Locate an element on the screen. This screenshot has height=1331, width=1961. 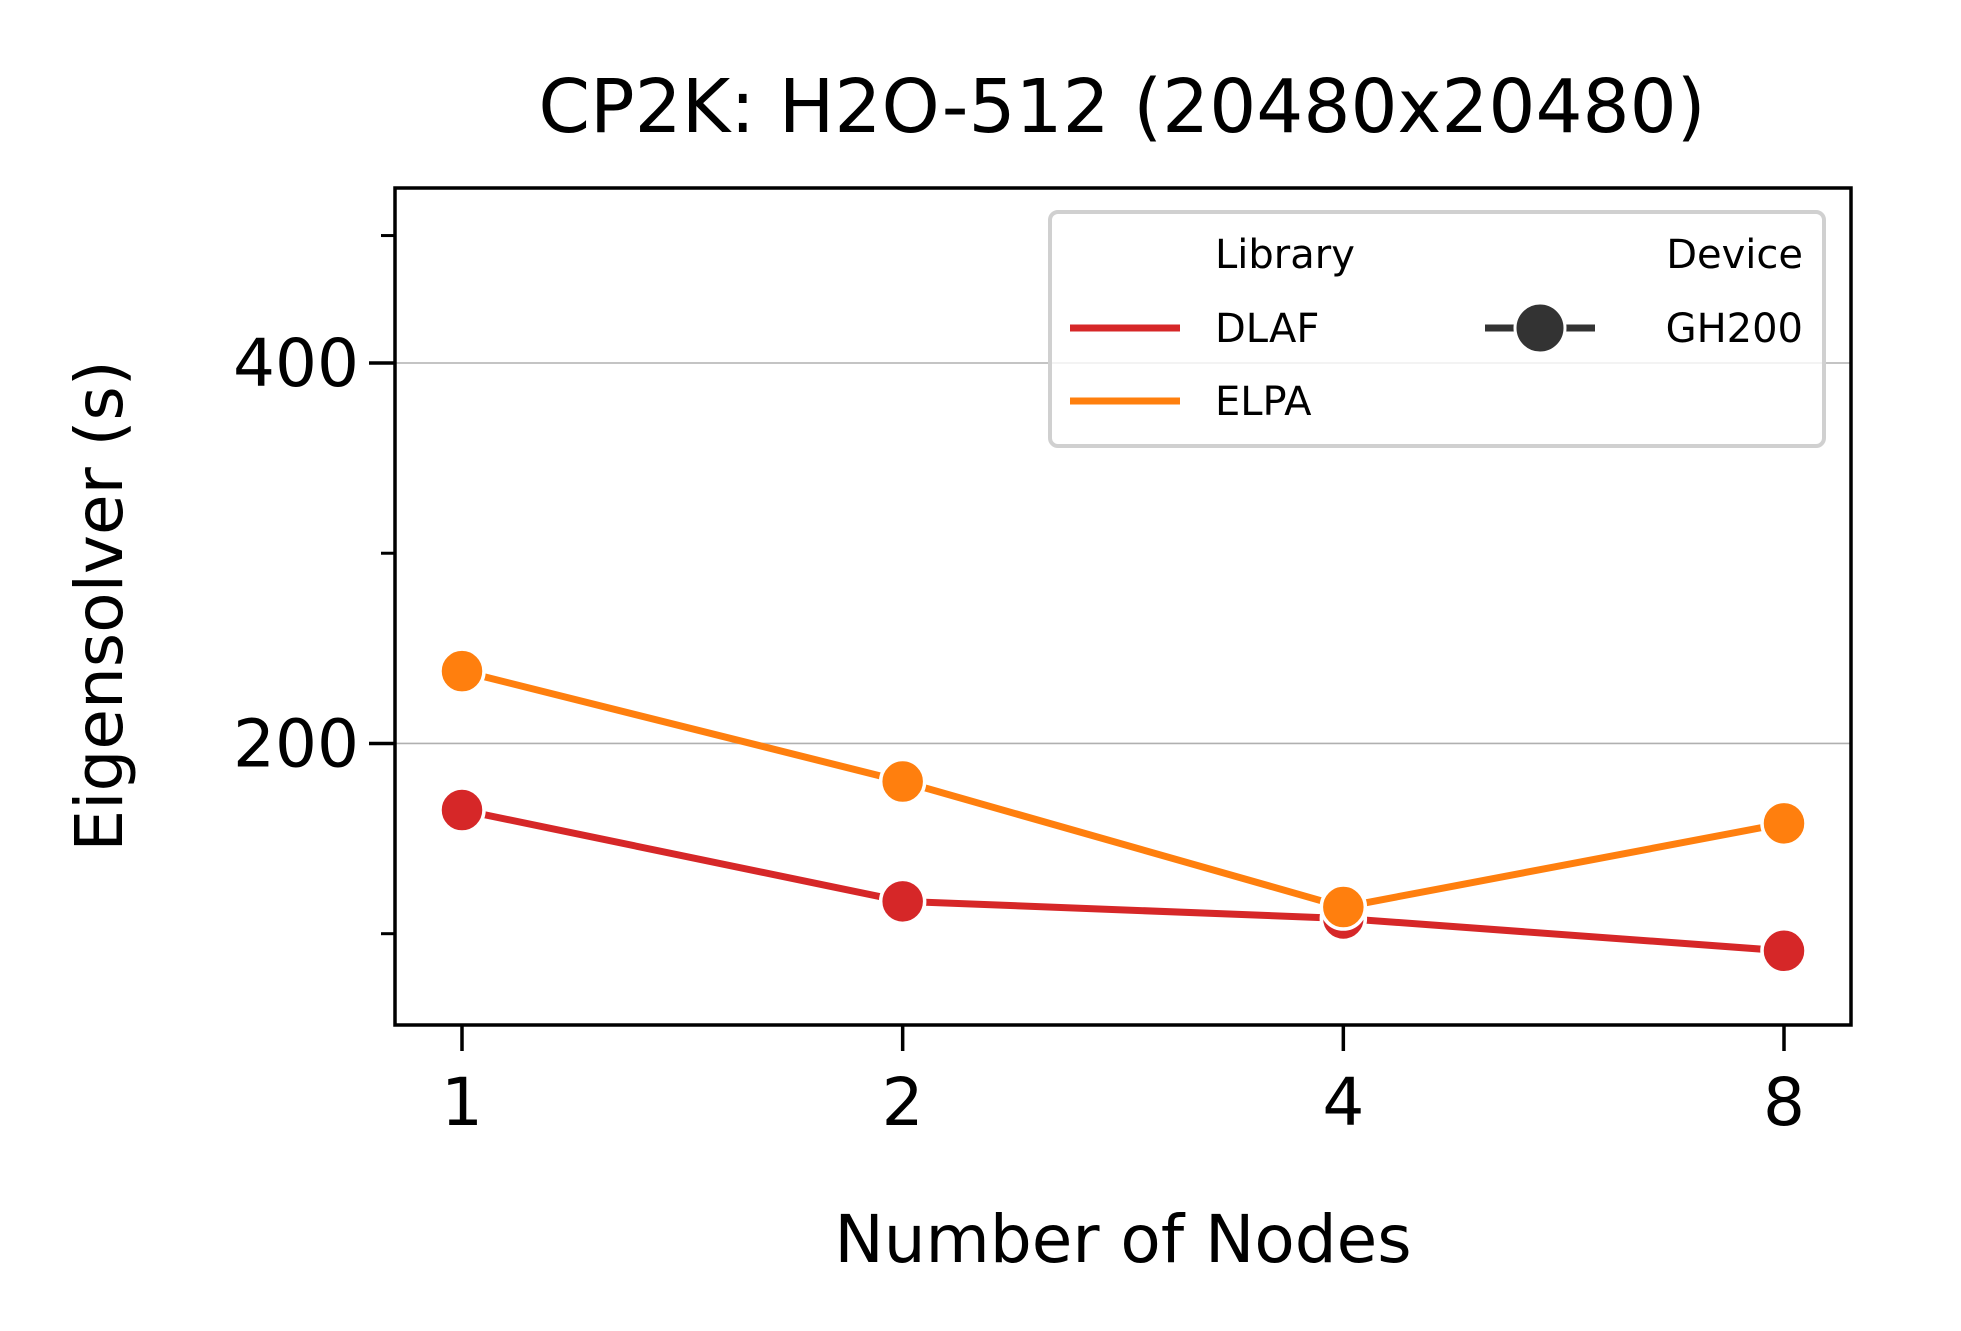
x-tick-label-2: 2 is located at coordinates (903, 1102).